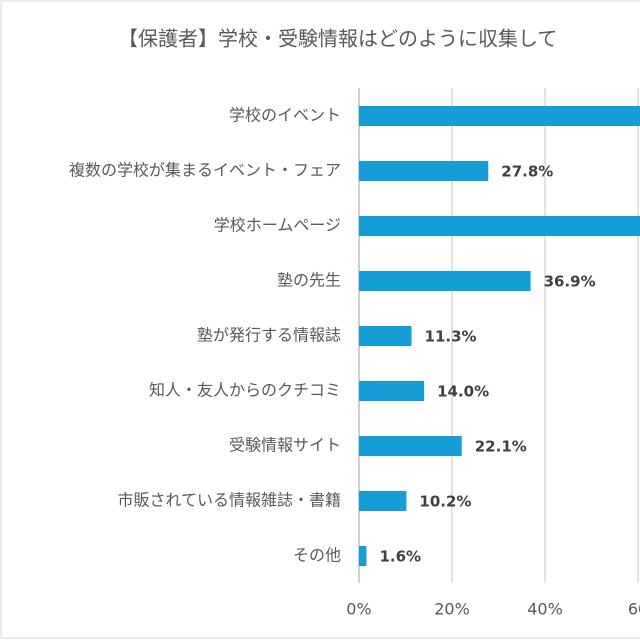  What do you see at coordinates (545, 609) in the screenshot?
I see `x-tick-label: 40%` at bounding box center [545, 609].